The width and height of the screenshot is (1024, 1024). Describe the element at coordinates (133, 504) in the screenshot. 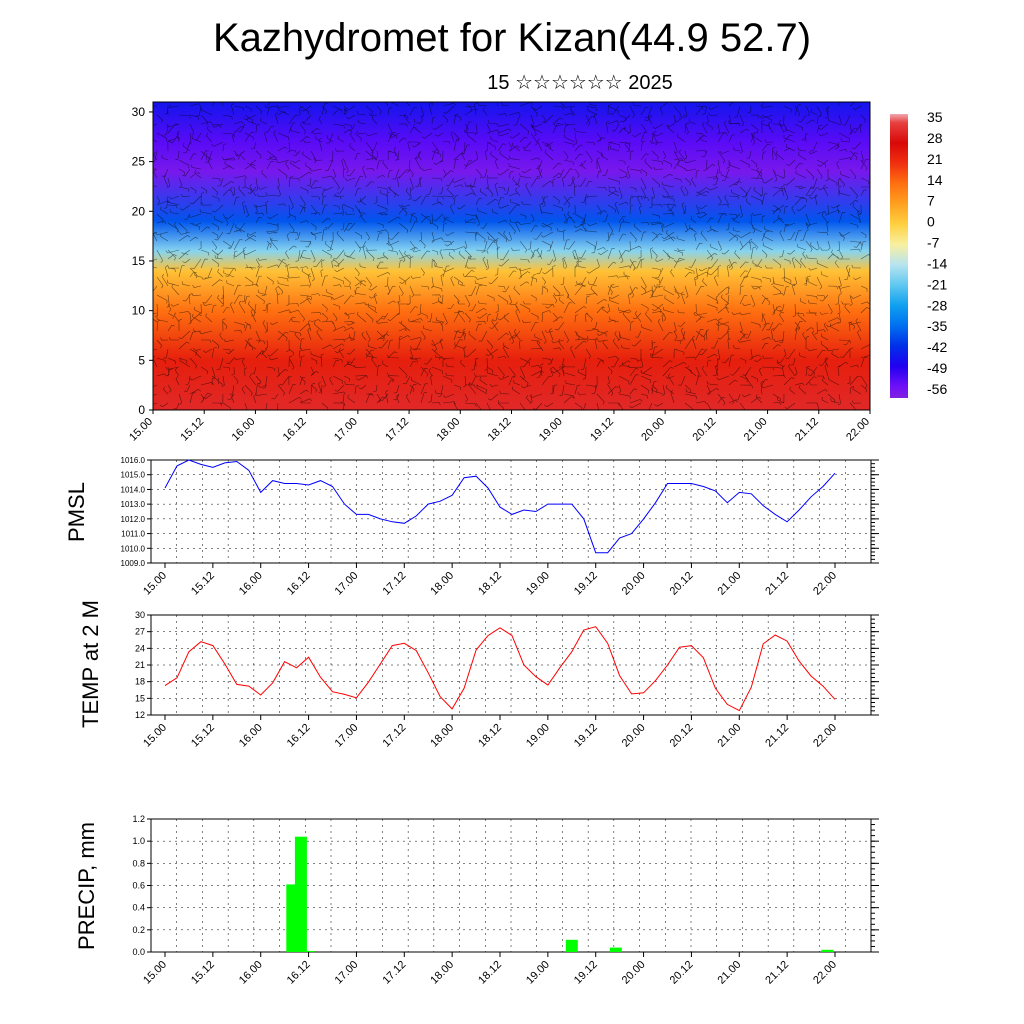

I see `y-tick-label: 1013.0` at that location.